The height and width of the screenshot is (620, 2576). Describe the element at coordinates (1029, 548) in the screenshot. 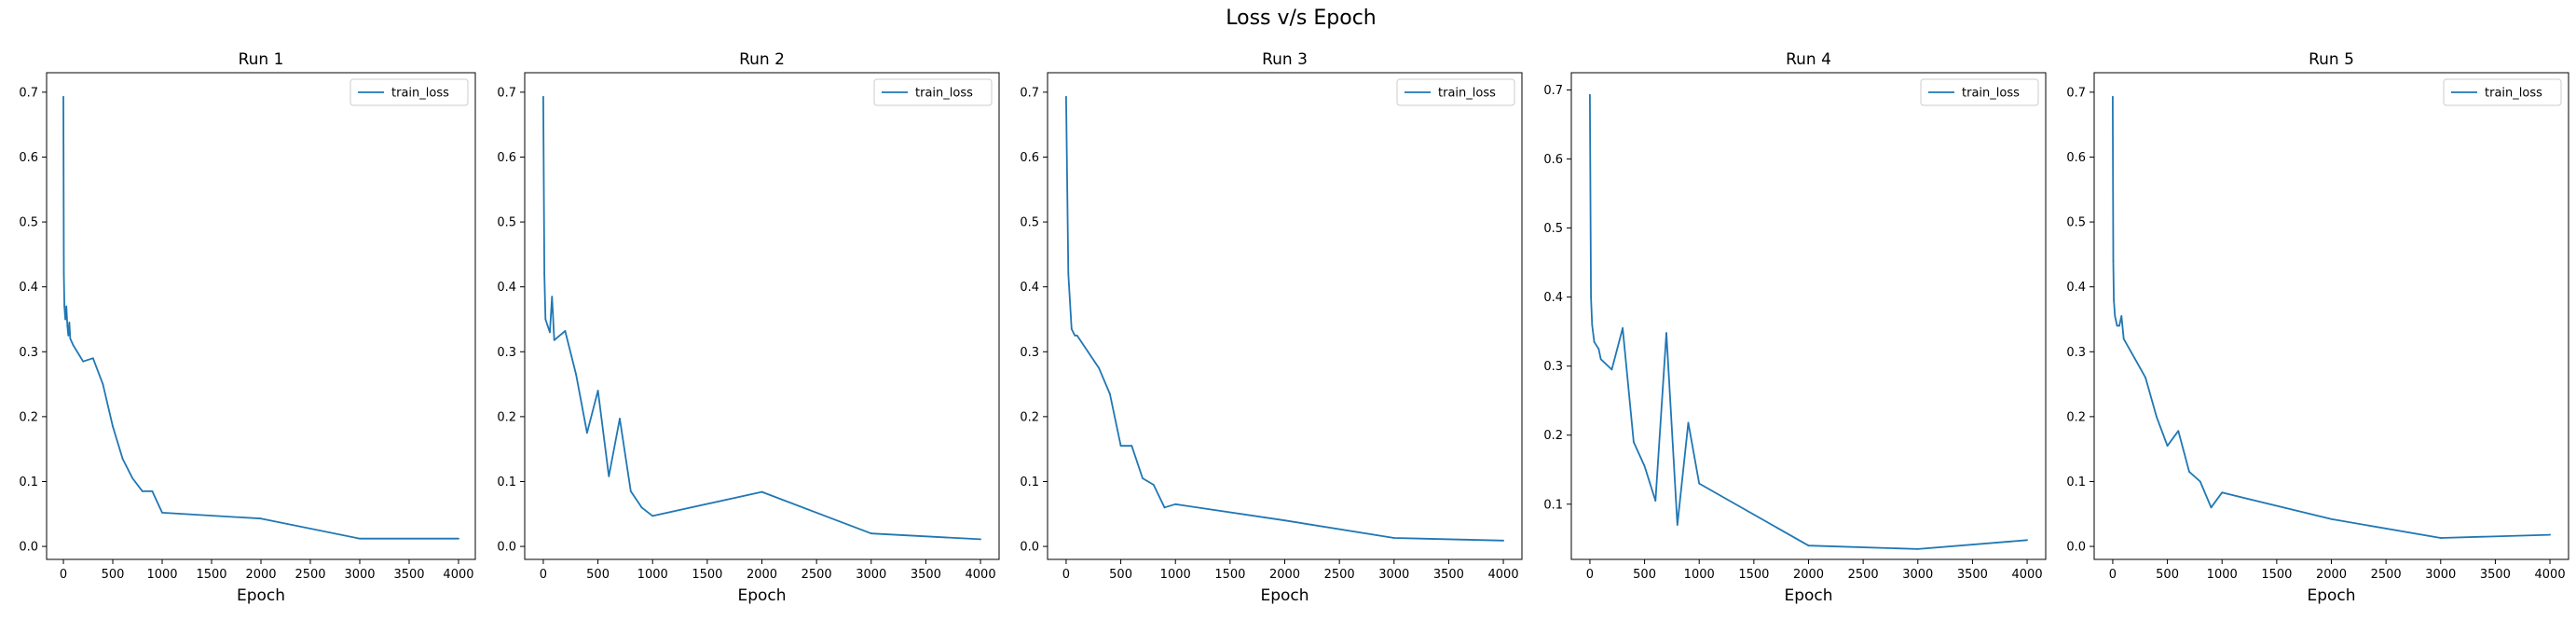

I see `y-tick-label: 0.0` at that location.